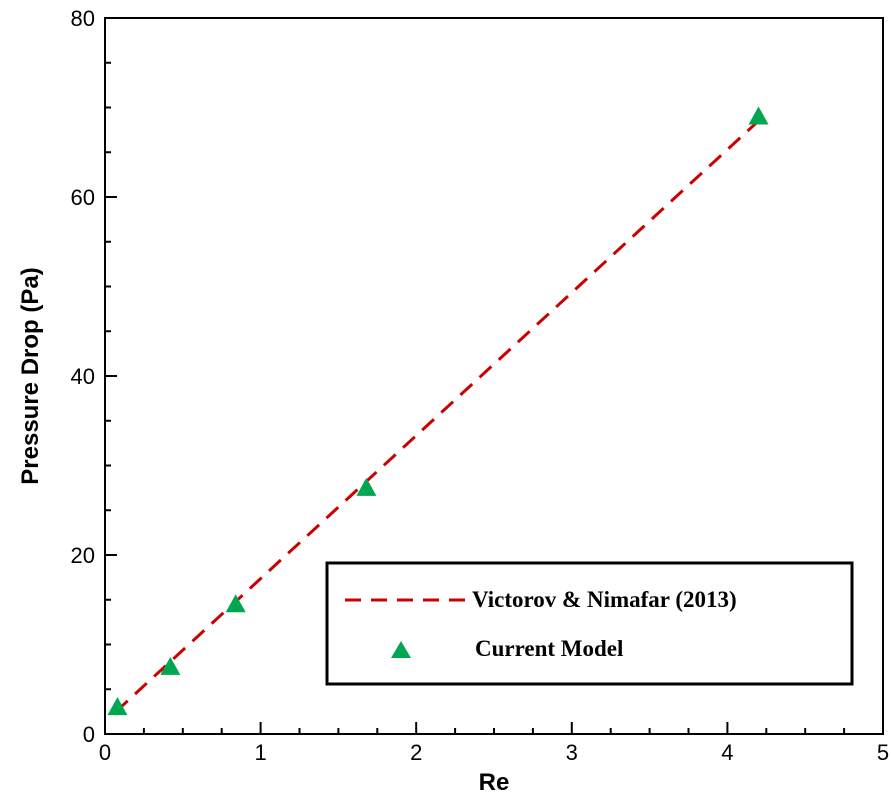 The width and height of the screenshot is (891, 799). What do you see at coordinates (260, 752) in the screenshot?
I see `x-tick-label: 1` at bounding box center [260, 752].